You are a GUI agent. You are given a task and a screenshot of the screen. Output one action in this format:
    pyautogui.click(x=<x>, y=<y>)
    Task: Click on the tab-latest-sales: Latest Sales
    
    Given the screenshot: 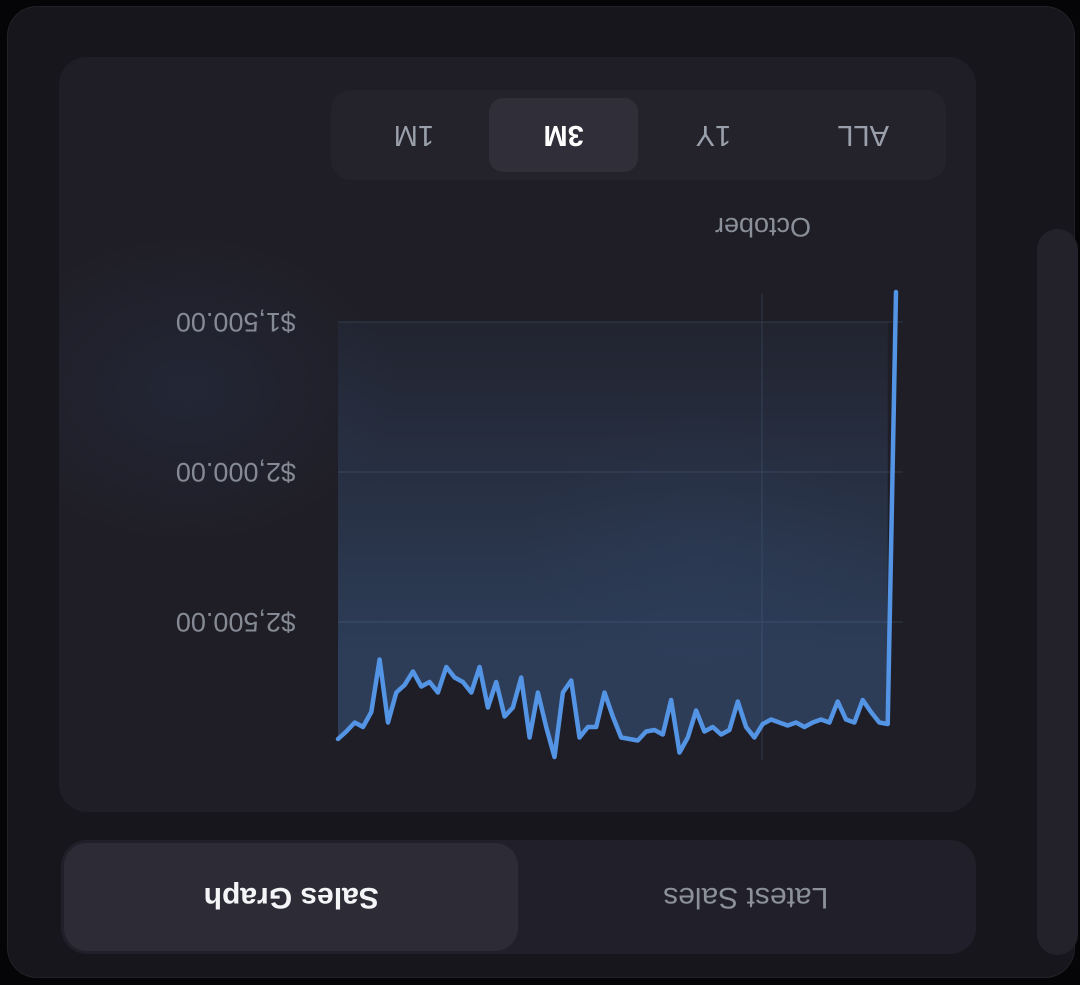 What is the action you would take?
    pyautogui.click(x=746, y=897)
    